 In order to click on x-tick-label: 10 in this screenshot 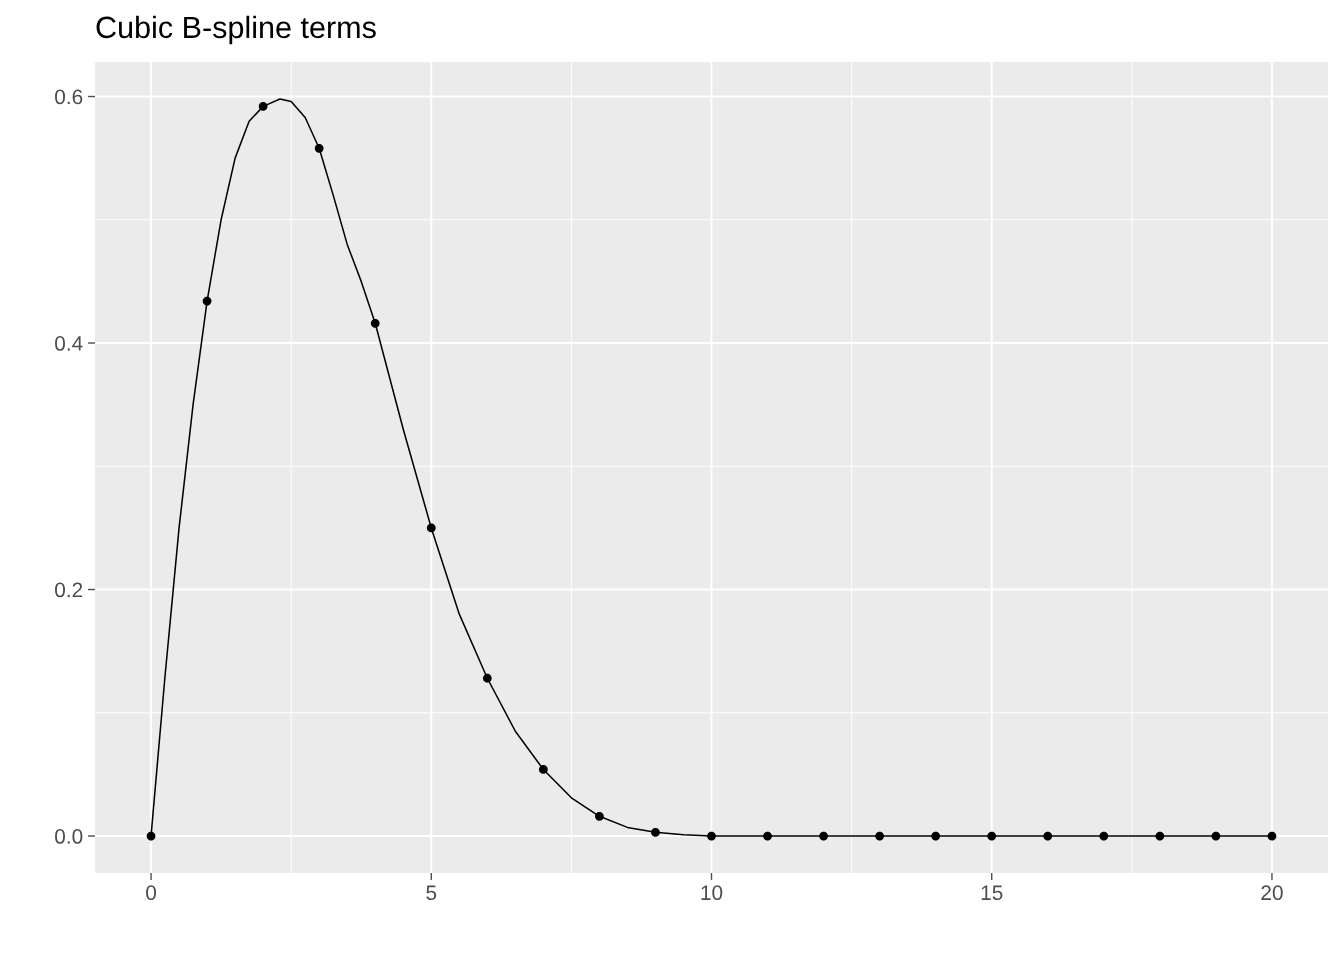, I will do `click(712, 893)`.